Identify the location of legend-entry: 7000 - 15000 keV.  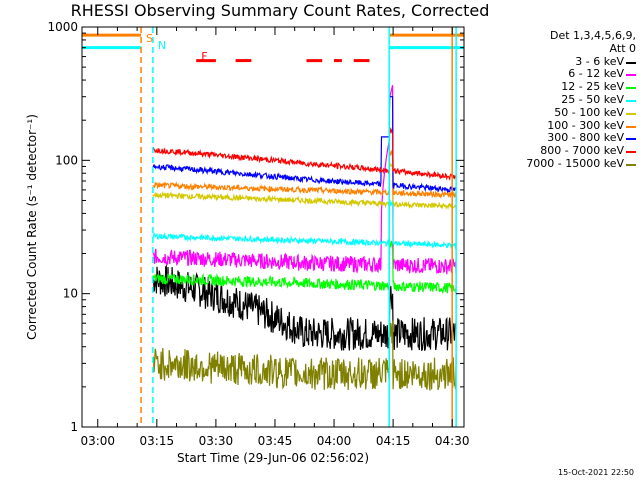
(557, 163).